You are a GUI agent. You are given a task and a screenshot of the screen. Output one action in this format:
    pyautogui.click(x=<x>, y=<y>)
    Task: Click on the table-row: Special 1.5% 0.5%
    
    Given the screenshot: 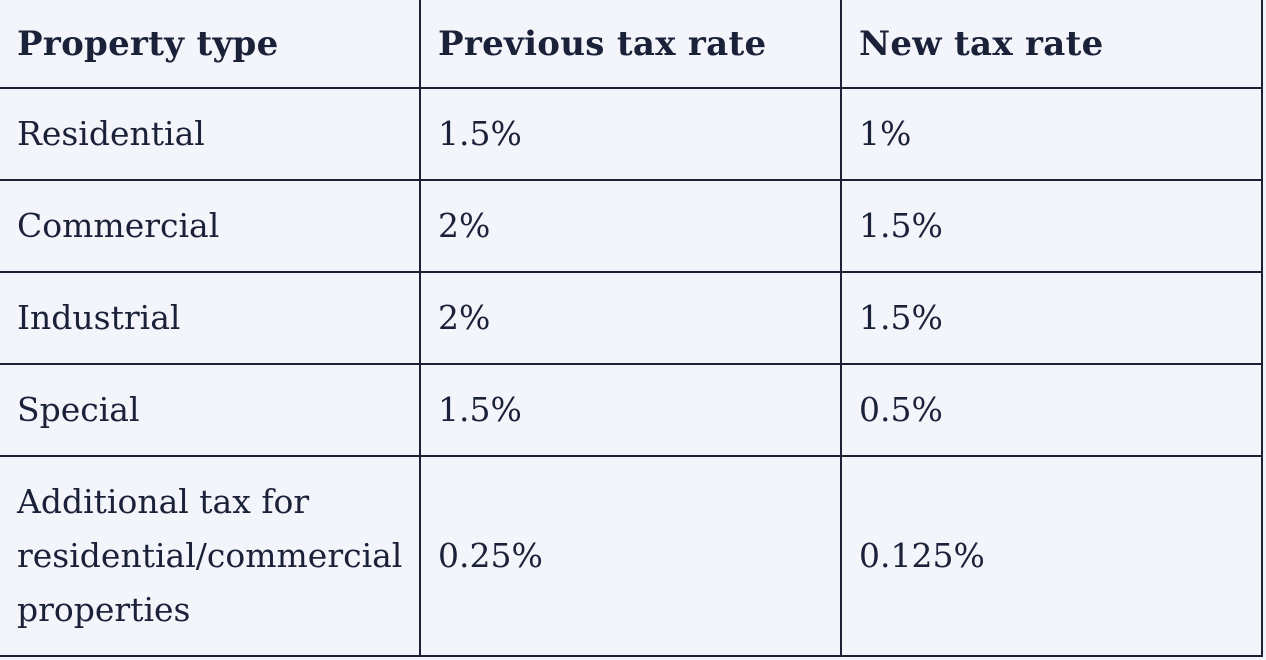 What is the action you would take?
    pyautogui.click(x=631, y=410)
    